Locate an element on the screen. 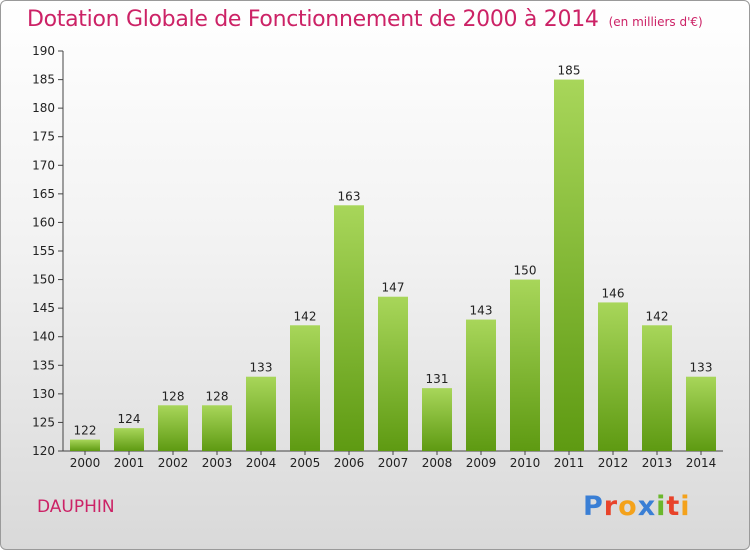 The image size is (750, 550). y-tick-label: 165 is located at coordinates (43, 194).